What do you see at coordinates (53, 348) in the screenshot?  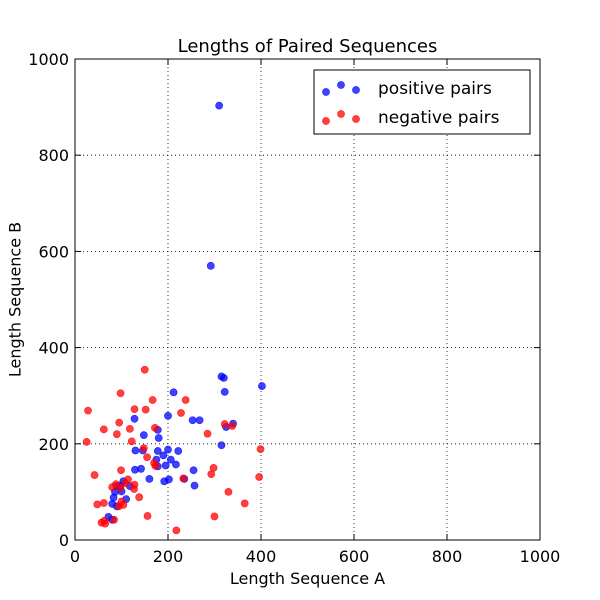 I see `y-tick-label: 400` at bounding box center [53, 348].